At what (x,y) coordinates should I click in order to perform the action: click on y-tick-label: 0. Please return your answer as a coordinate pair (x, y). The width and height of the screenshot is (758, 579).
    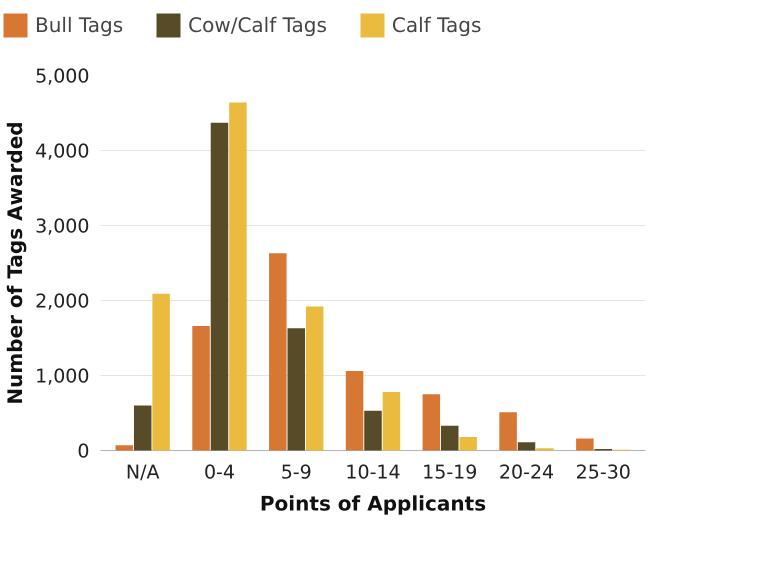
    Looking at the image, I should click on (83, 451).